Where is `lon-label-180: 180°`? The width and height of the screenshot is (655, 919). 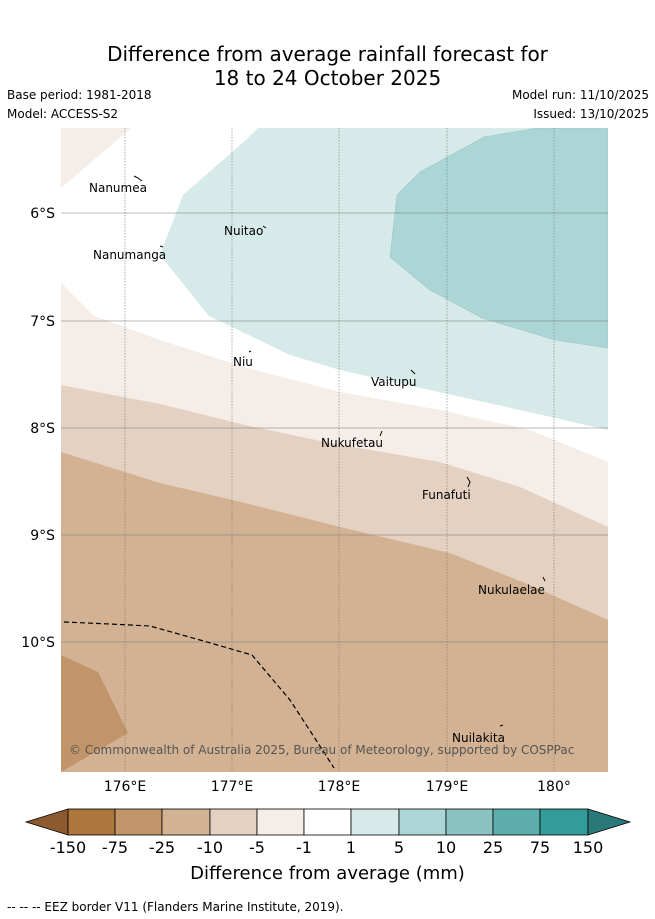
lon-label-180: 180° is located at coordinates (554, 787).